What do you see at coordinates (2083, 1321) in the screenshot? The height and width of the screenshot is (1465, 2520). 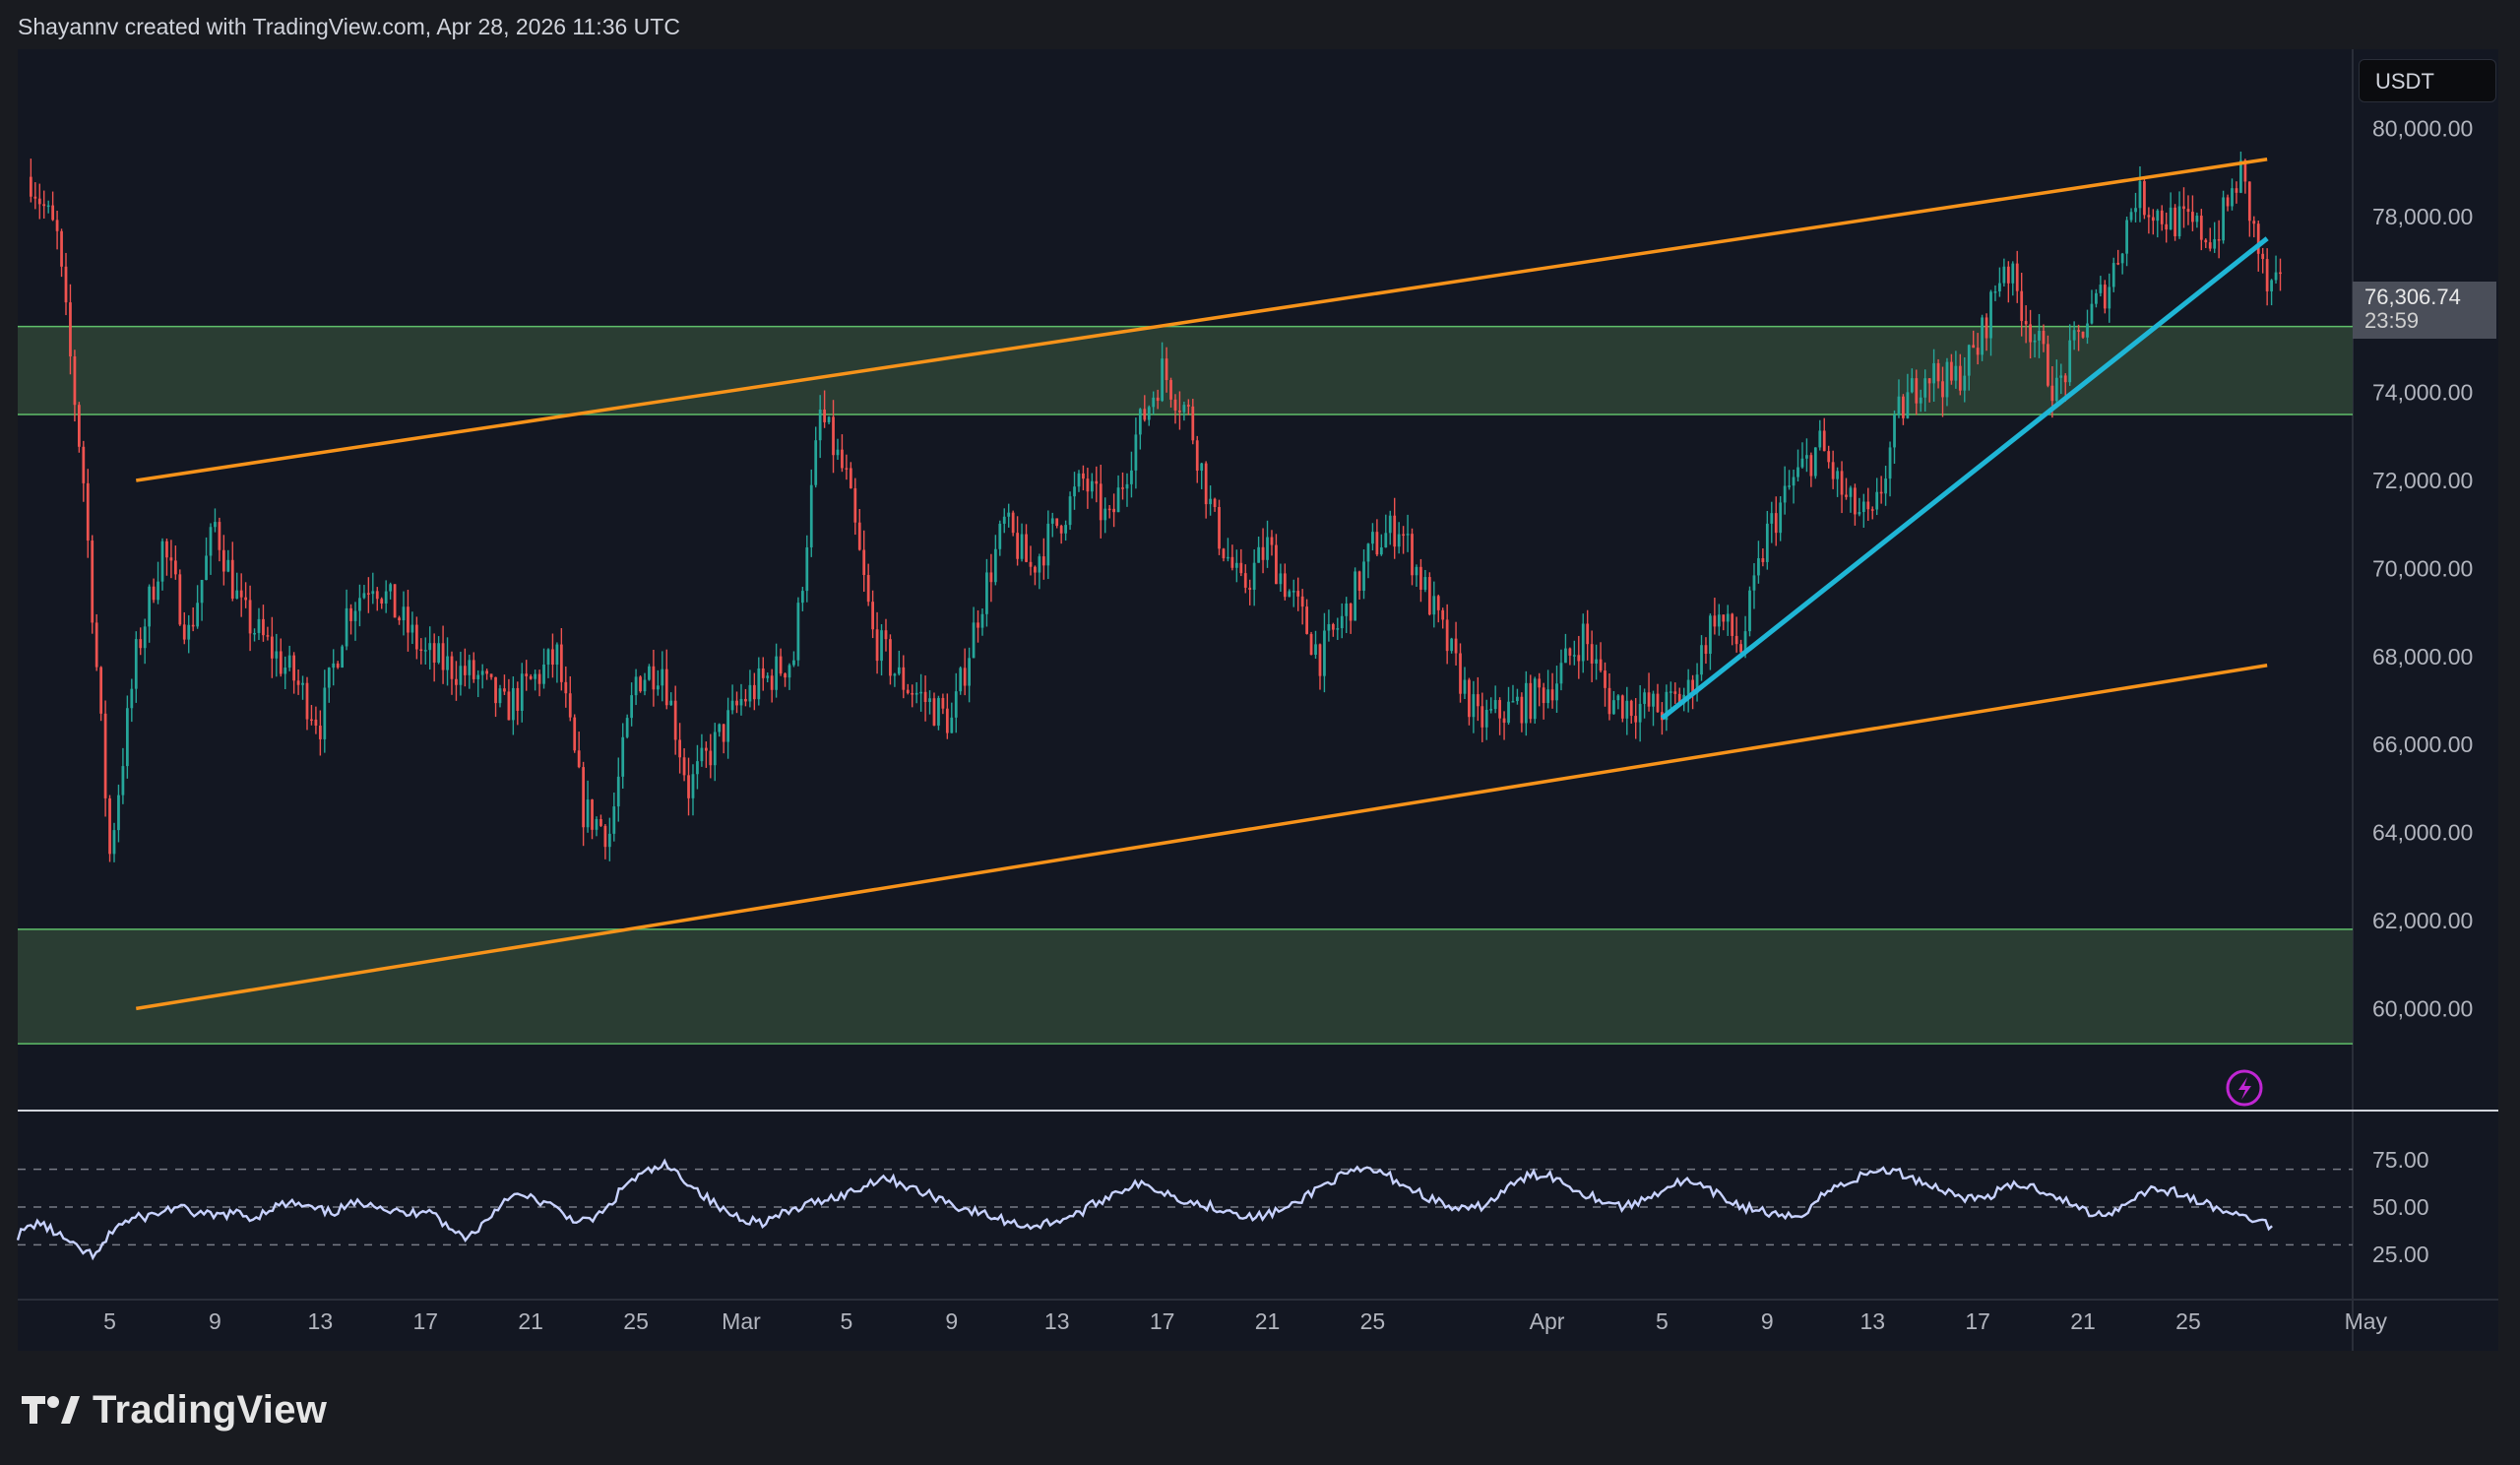 I see `date-tick-label: 21` at bounding box center [2083, 1321].